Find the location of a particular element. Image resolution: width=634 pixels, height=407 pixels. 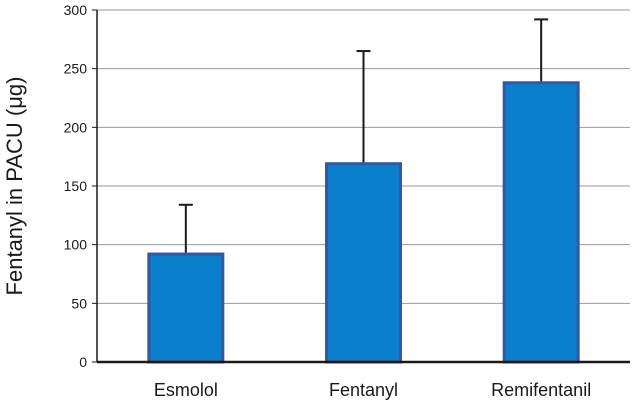

y-tick-label: 100 is located at coordinates (76, 245).